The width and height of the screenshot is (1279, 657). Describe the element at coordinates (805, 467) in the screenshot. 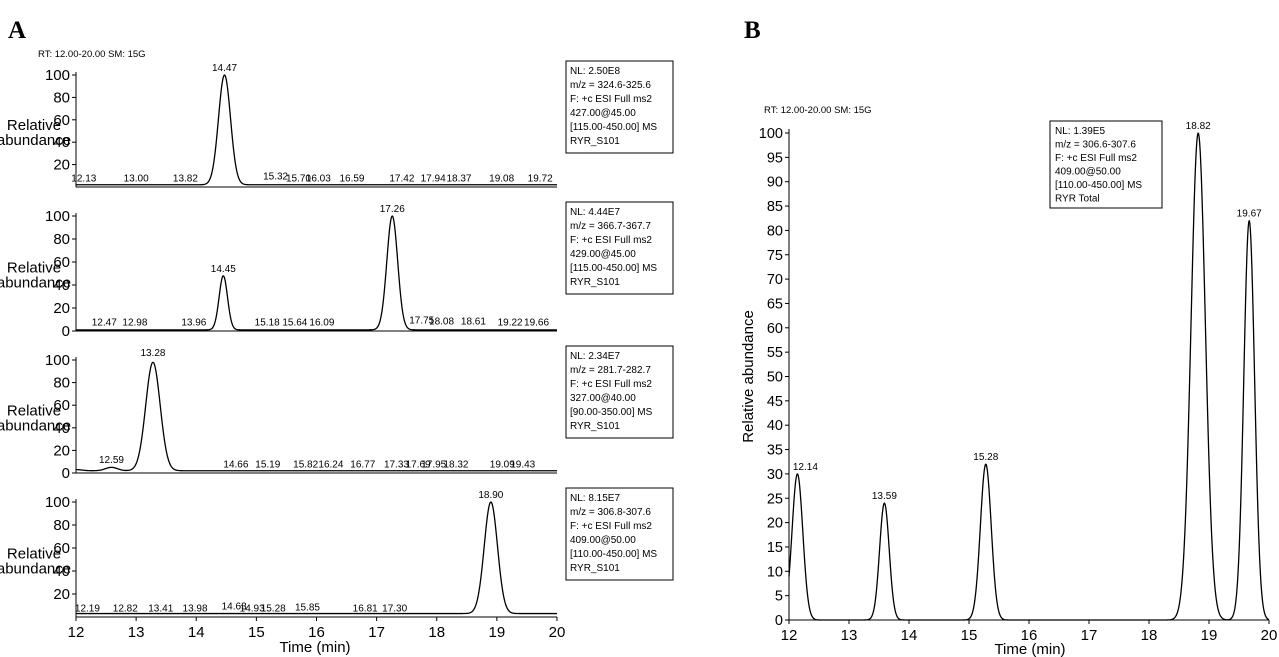

I see `peak-label: 12.14` at that location.